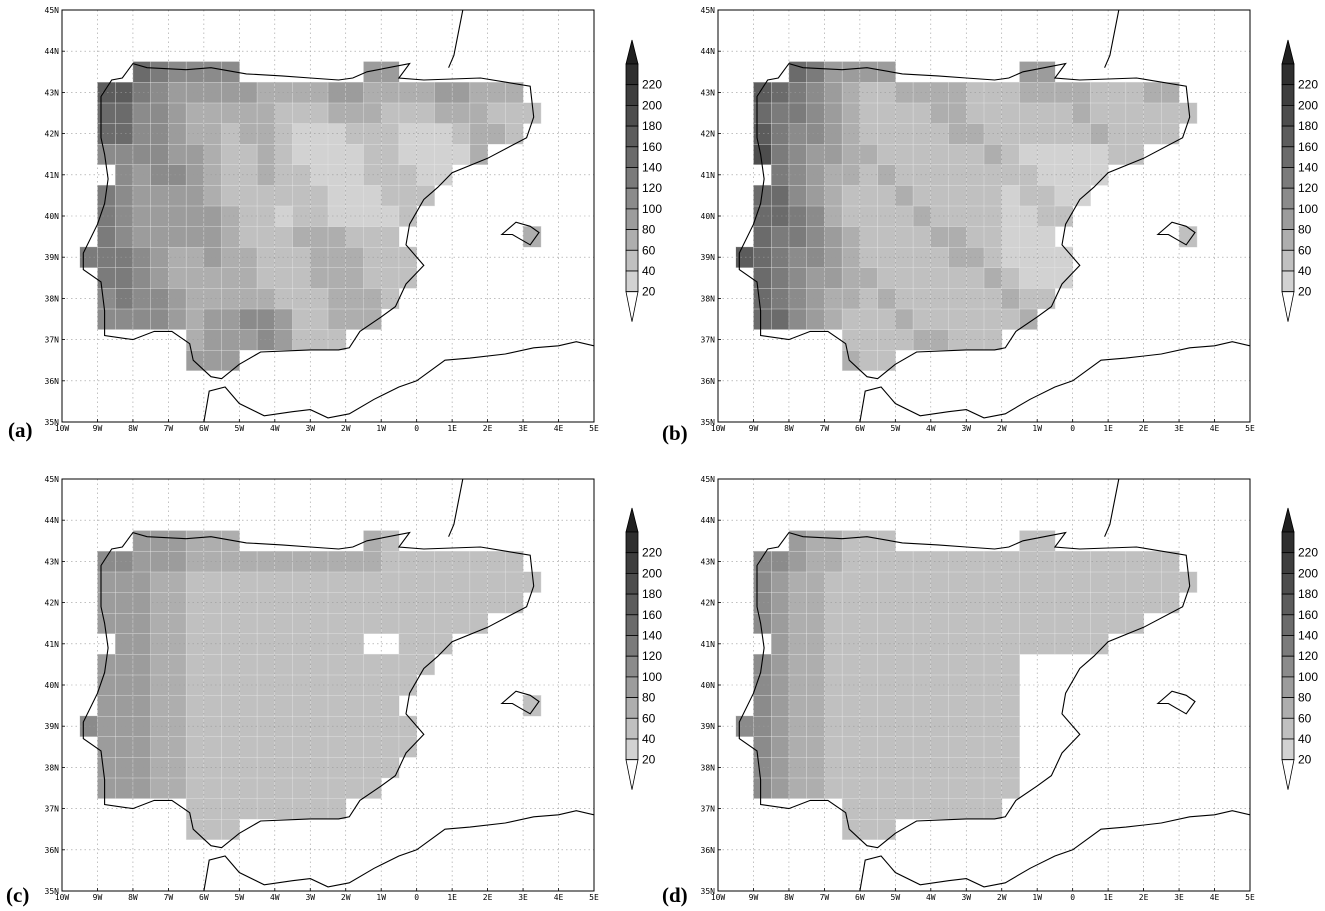 The width and height of the screenshot is (1325, 911). Describe the element at coordinates (1305, 271) in the screenshot. I see `colorbar-label: 40` at that location.